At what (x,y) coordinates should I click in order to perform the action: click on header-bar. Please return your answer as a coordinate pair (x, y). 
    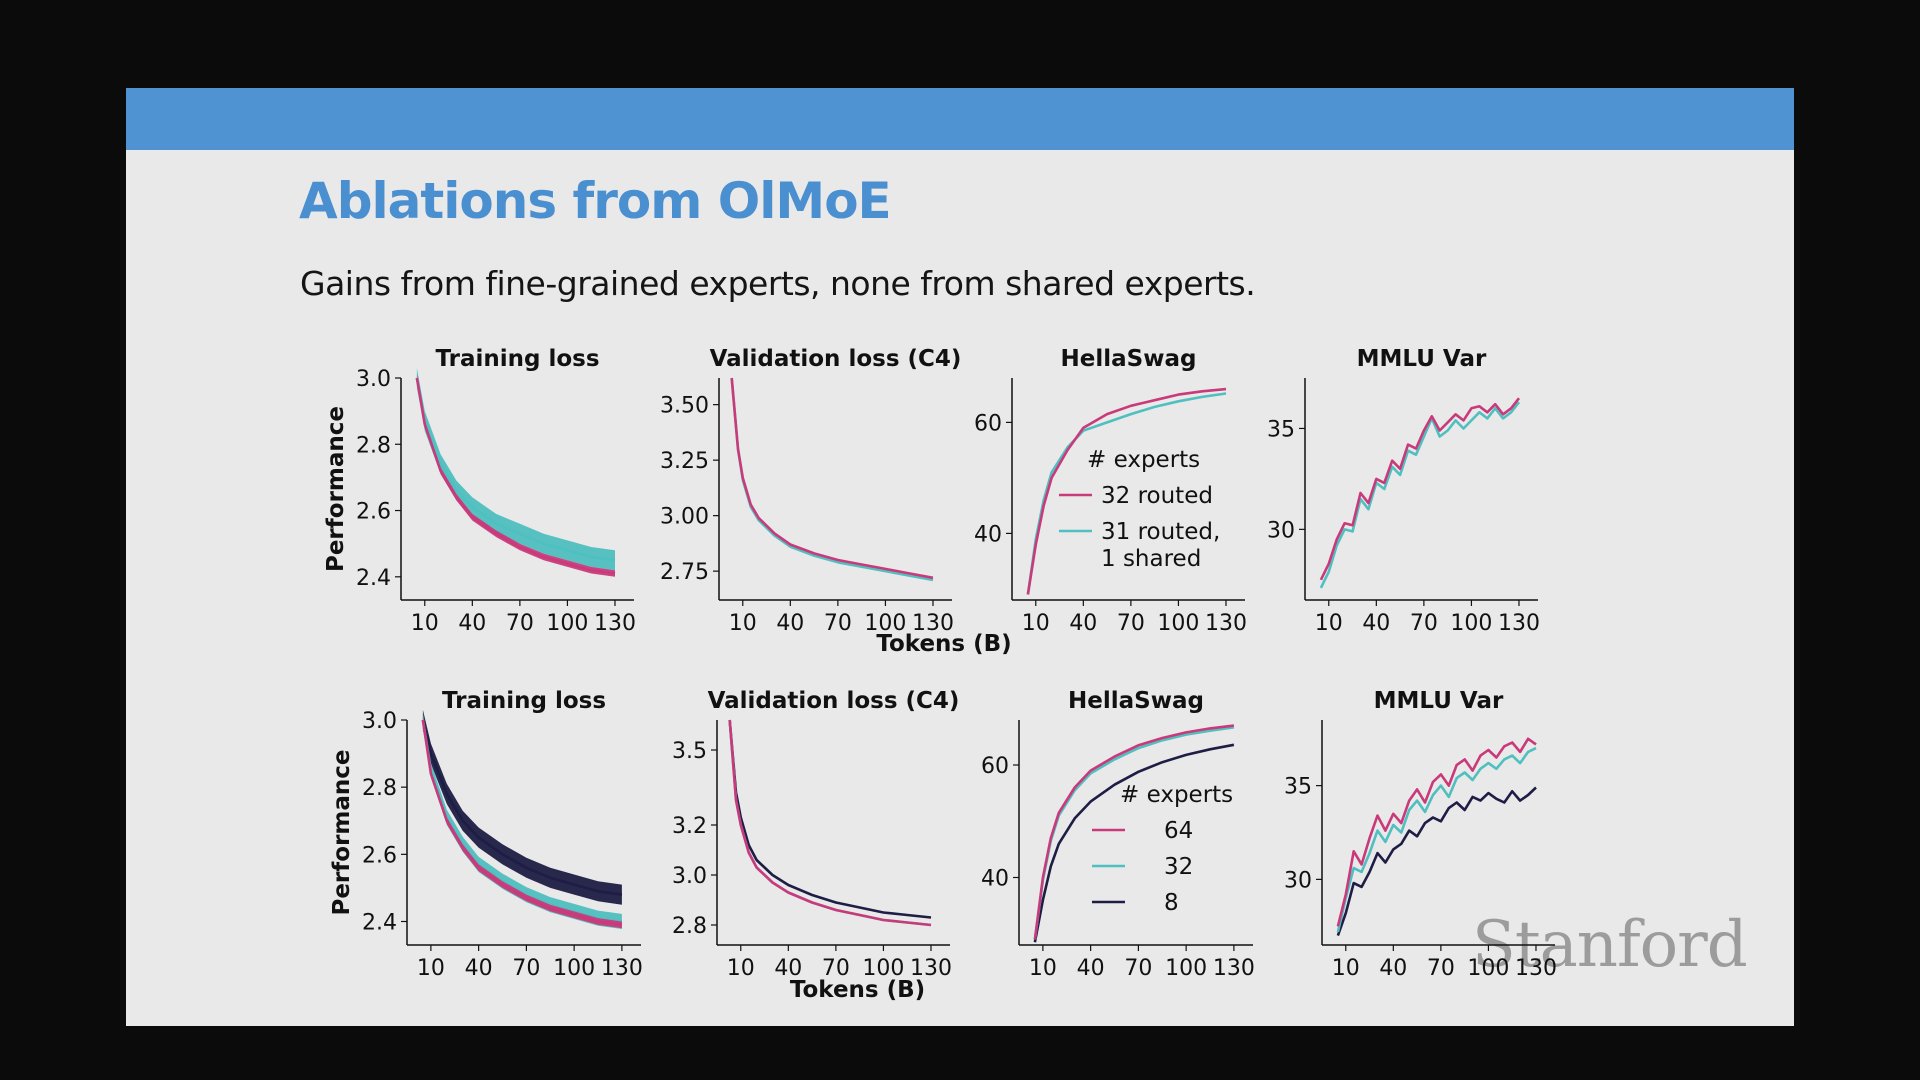
    Looking at the image, I should click on (960, 119).